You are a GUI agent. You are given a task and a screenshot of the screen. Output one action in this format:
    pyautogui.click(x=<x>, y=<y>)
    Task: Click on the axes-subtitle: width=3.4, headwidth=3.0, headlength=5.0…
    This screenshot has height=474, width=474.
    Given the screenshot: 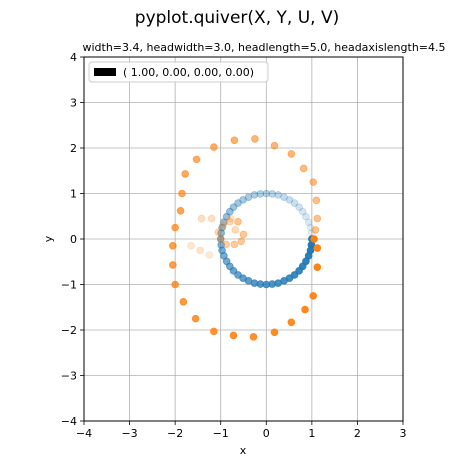 What is the action you would take?
    pyautogui.click(x=263, y=47)
    